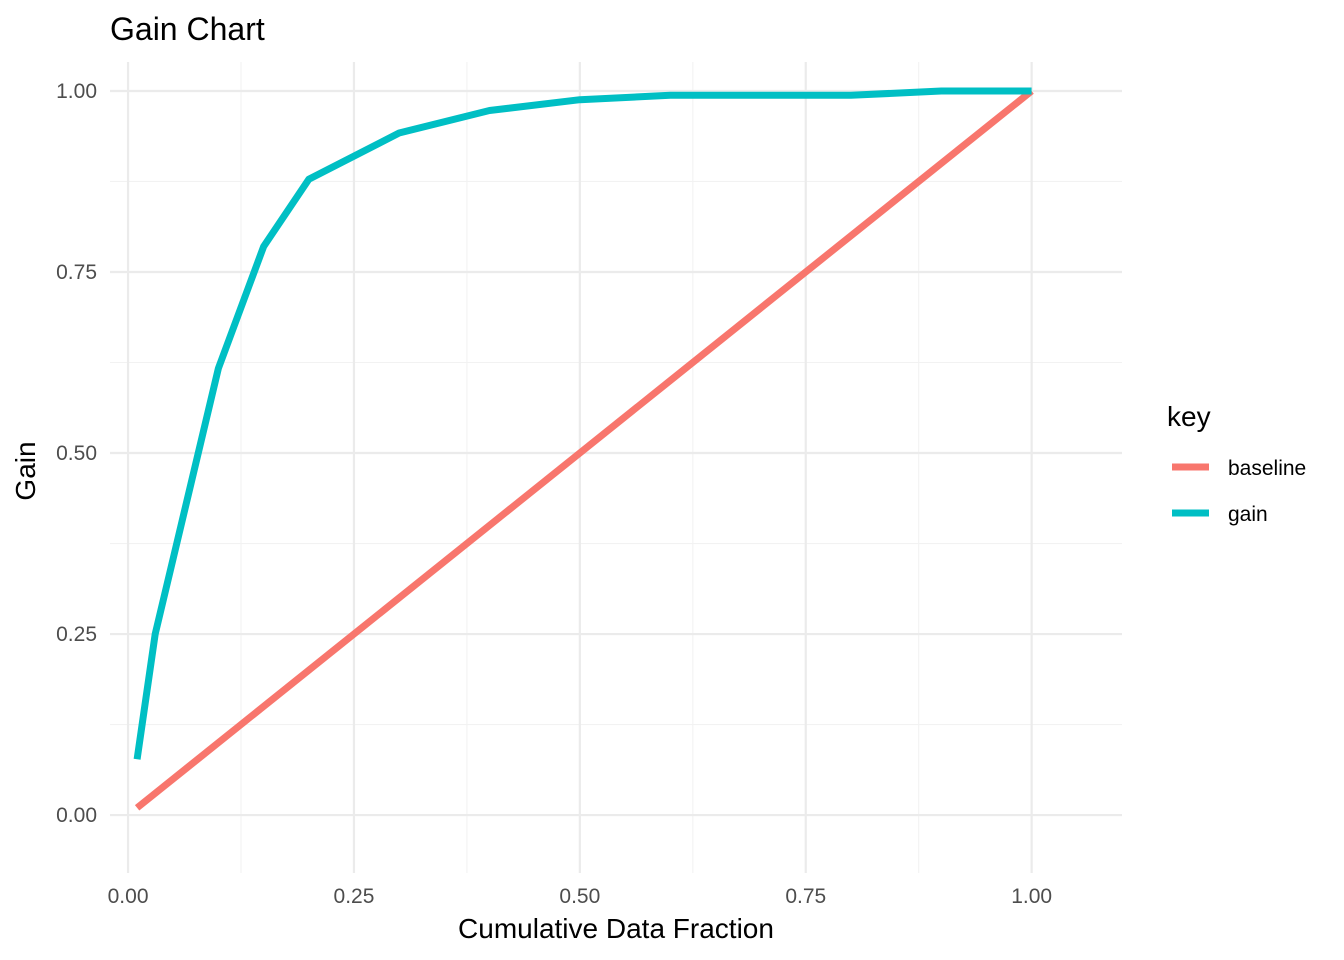 The height and width of the screenshot is (960, 1344). What do you see at coordinates (128, 896) in the screenshot?
I see `x-tick-label: 0.00` at bounding box center [128, 896].